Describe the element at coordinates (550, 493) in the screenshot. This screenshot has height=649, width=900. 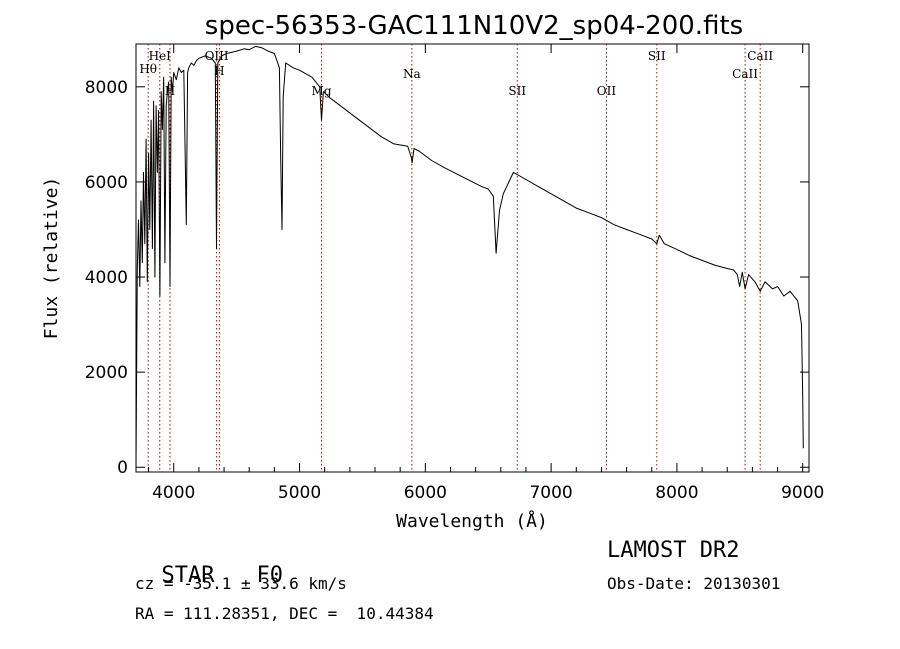
I see `x-tick-label: 7000` at that location.